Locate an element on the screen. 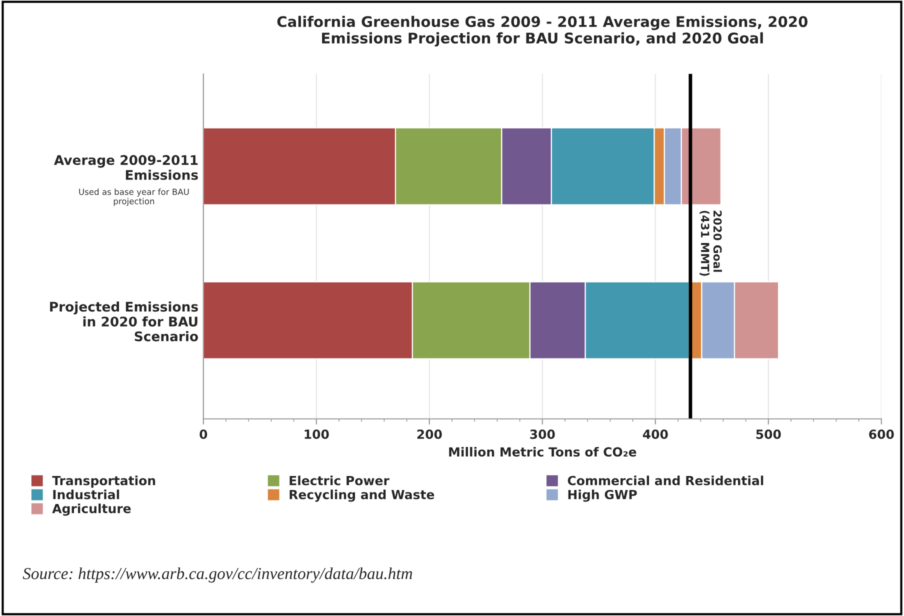 The width and height of the screenshot is (904, 616). x-tick-label: 100 is located at coordinates (316, 434).